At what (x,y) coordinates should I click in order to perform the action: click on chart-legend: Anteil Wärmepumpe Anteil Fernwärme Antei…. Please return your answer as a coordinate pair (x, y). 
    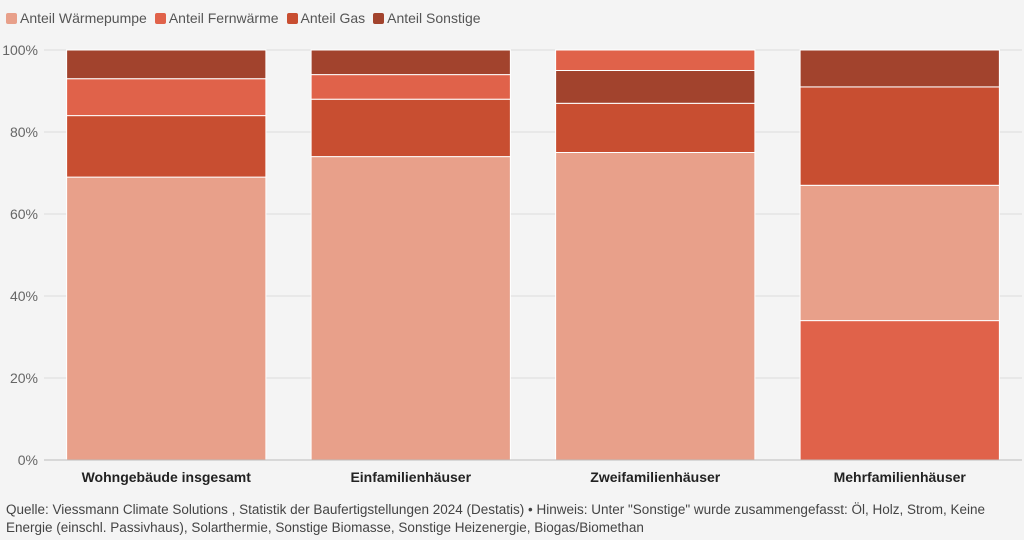
    Looking at the image, I should click on (243, 18).